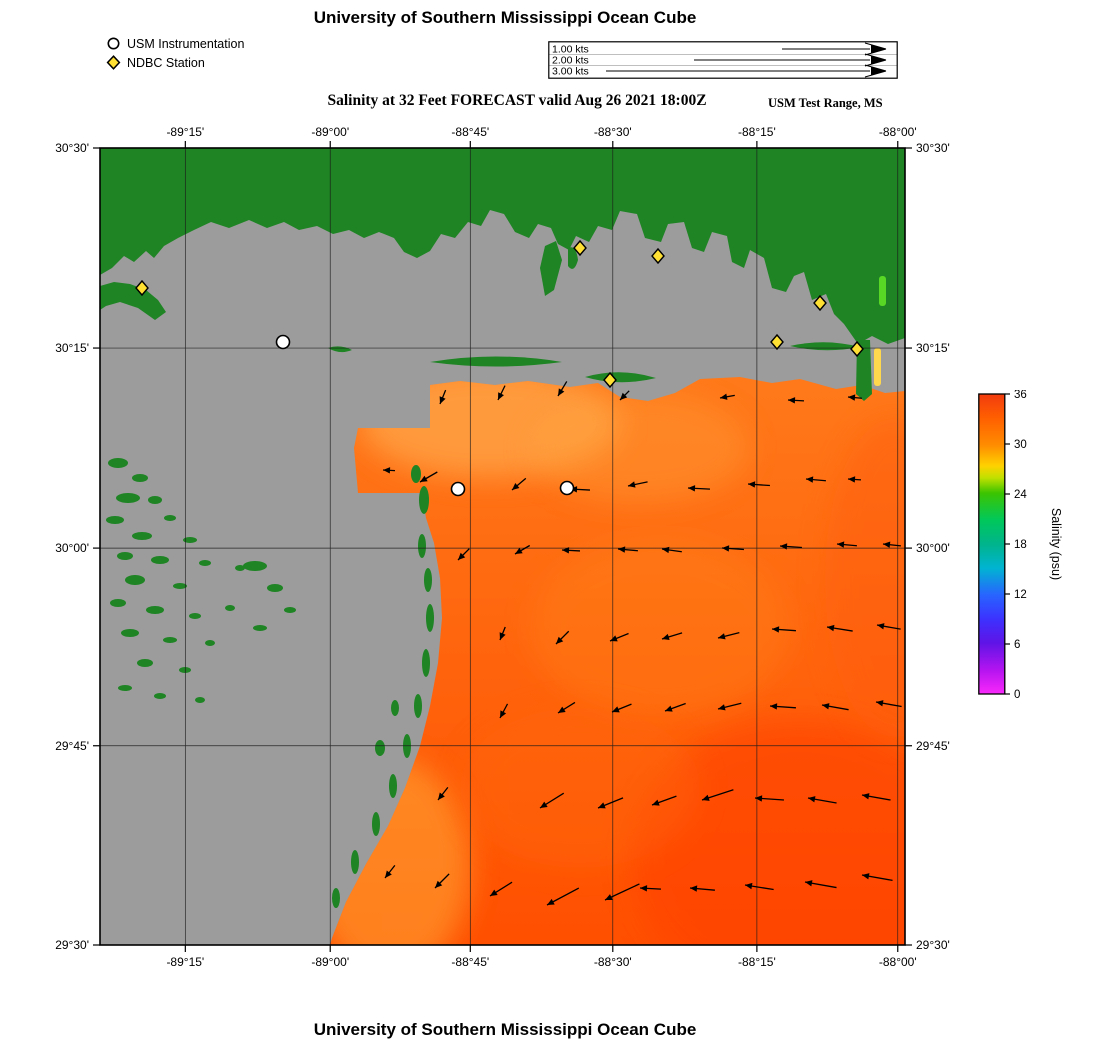 Image resolution: width=1100 pixels, height=1050 pixels. Describe the element at coordinates (570, 61) in the screenshot. I see `velocity-scale-label: 2.00 kts` at that location.